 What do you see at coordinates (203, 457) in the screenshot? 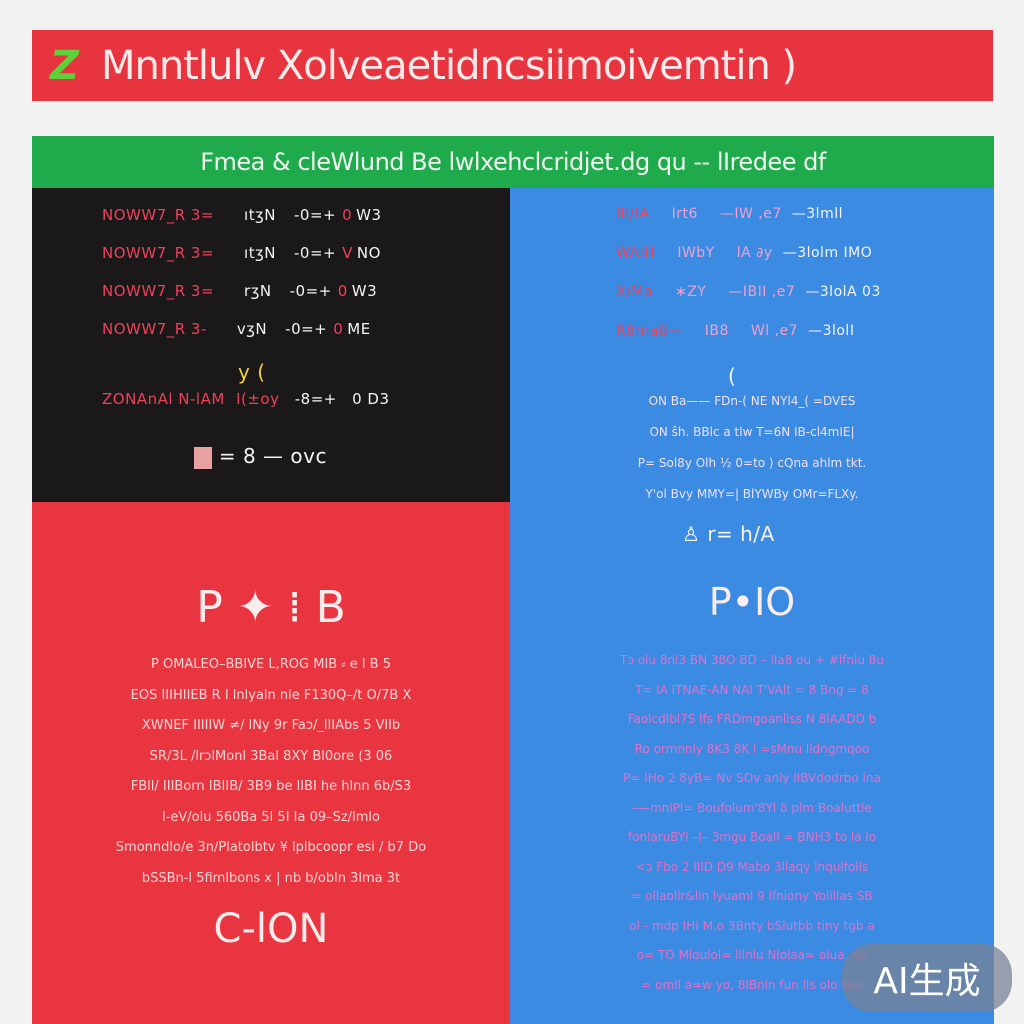
I see `image-icon` at bounding box center [203, 457].